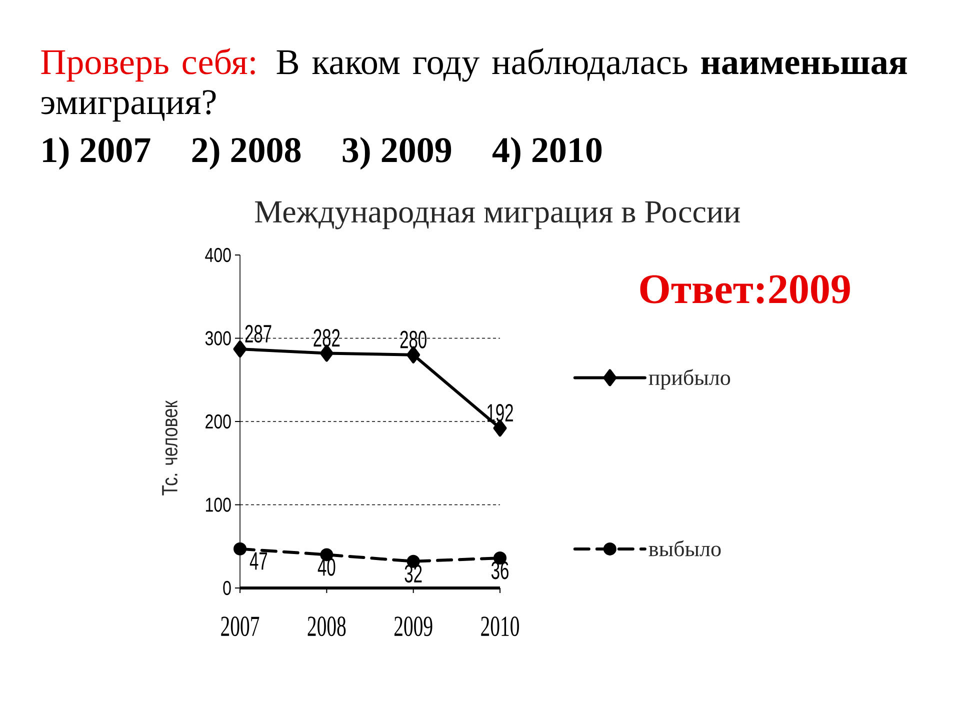  Describe the element at coordinates (170, 448) in the screenshot. I see `y-axis-title: Тс. человек` at that location.